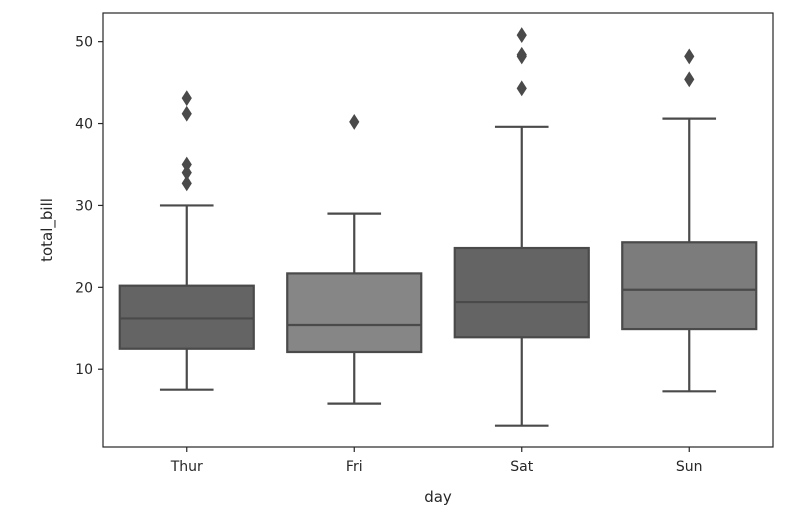  What do you see at coordinates (186, 467) in the screenshot?
I see `x-tick-label: Thur` at bounding box center [186, 467].